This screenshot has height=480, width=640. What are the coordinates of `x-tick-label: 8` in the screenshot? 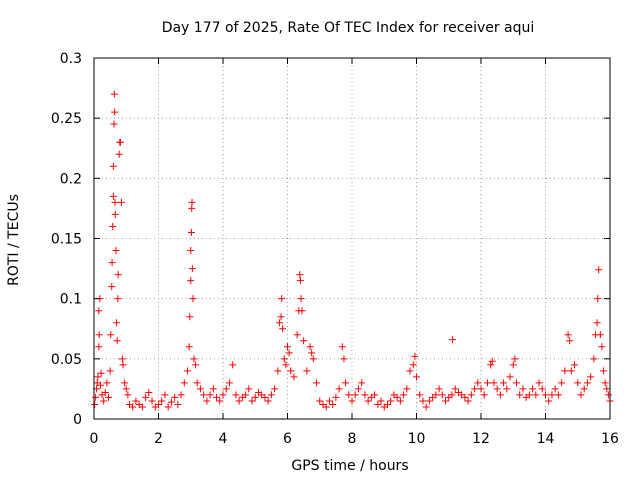 It's located at (352, 439).